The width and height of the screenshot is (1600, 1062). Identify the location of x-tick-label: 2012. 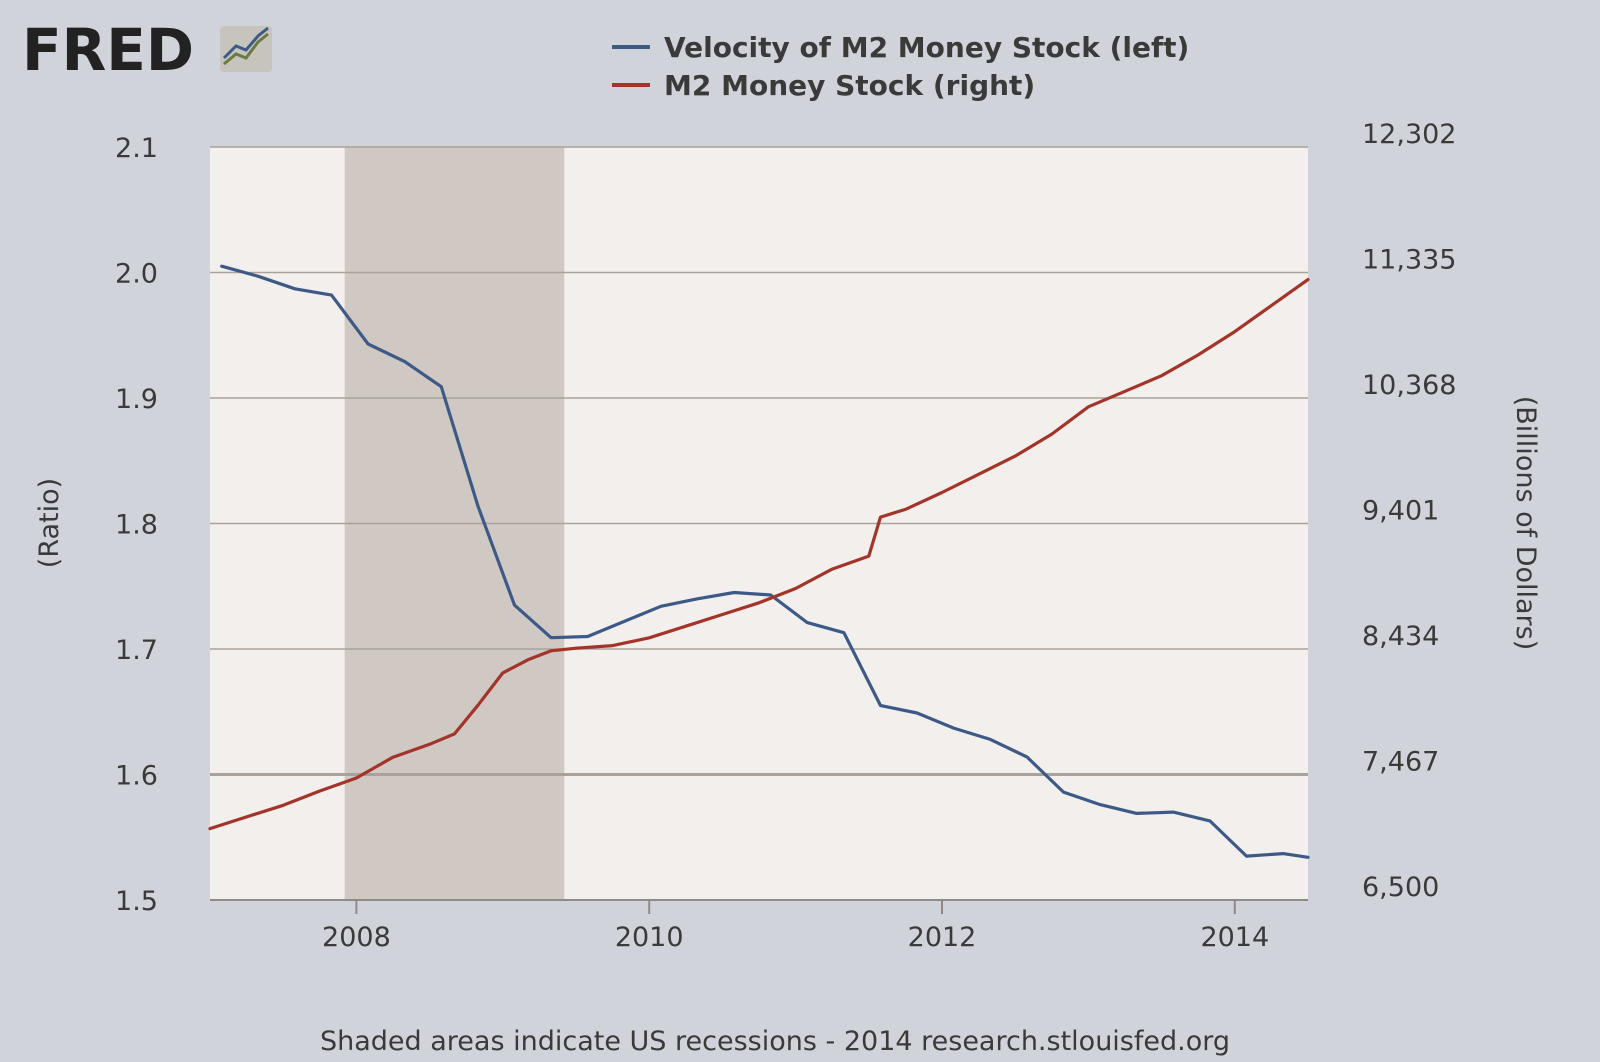
(942, 937).